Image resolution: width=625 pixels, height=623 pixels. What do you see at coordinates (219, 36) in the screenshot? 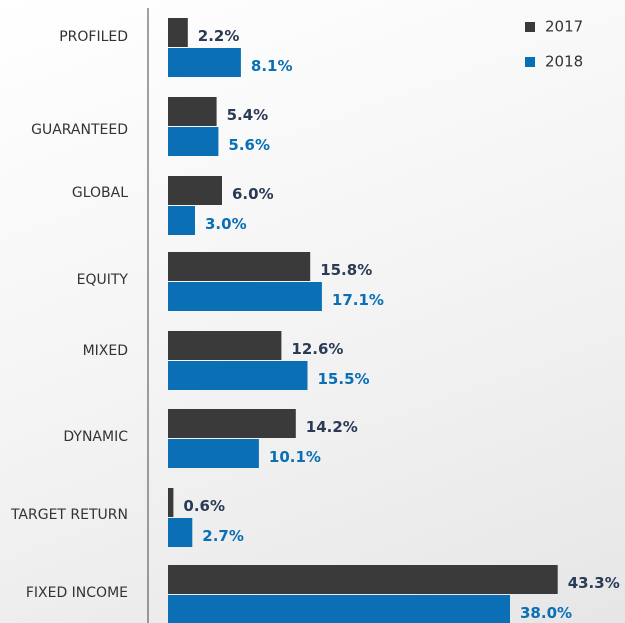
I see `value-label: 2.2%` at bounding box center [219, 36].